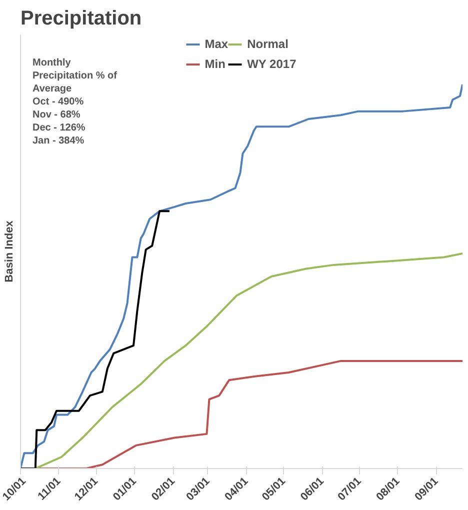 Image resolution: width=468 pixels, height=510 pixels. I want to click on annotation: Jan - 384%, so click(58, 141).